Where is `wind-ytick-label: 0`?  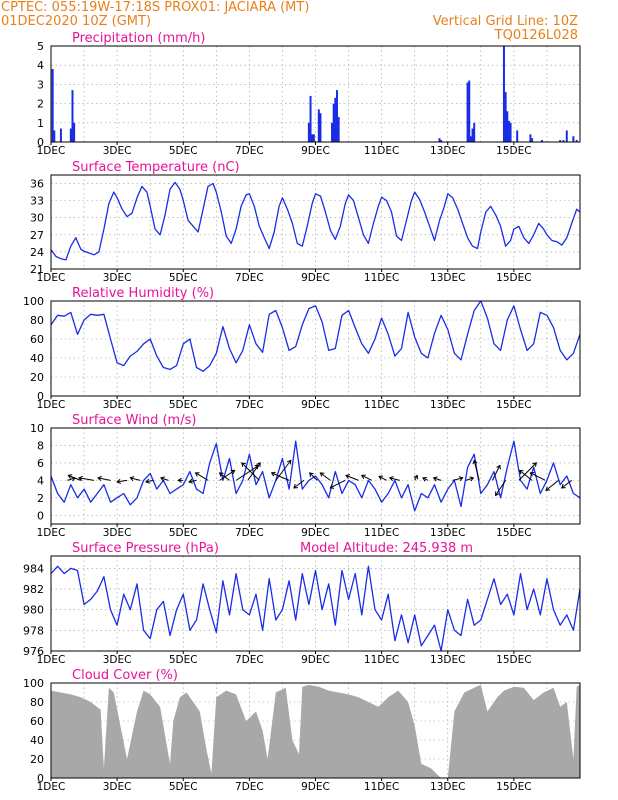
wind-ytick-label: 0 is located at coordinates (40, 515).